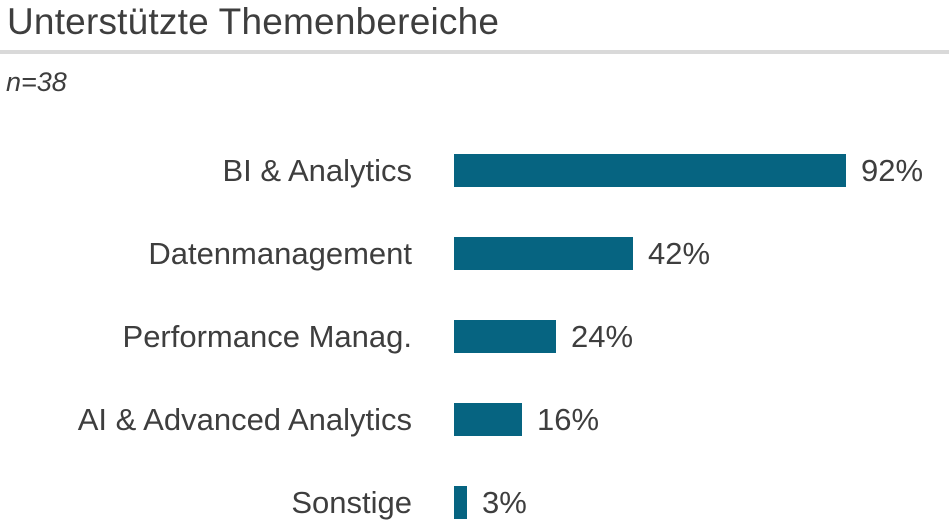  What do you see at coordinates (602, 336) in the screenshot?
I see `value-label: 24%` at bounding box center [602, 336].